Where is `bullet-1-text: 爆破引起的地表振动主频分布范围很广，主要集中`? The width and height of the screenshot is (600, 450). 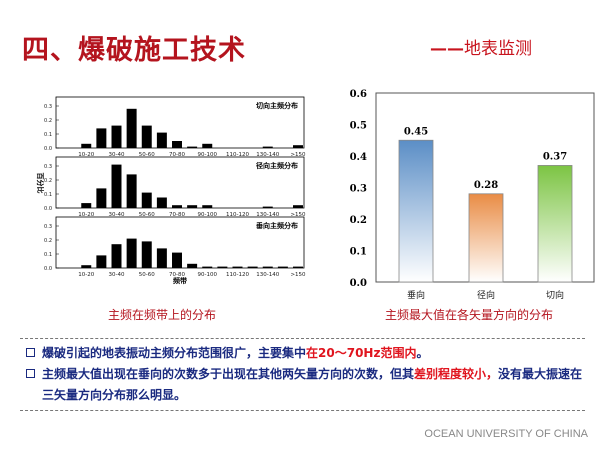 bullet-1-text: 爆破引起的地表振动主频分布范围很广，主要集中 is located at coordinates (174, 353).